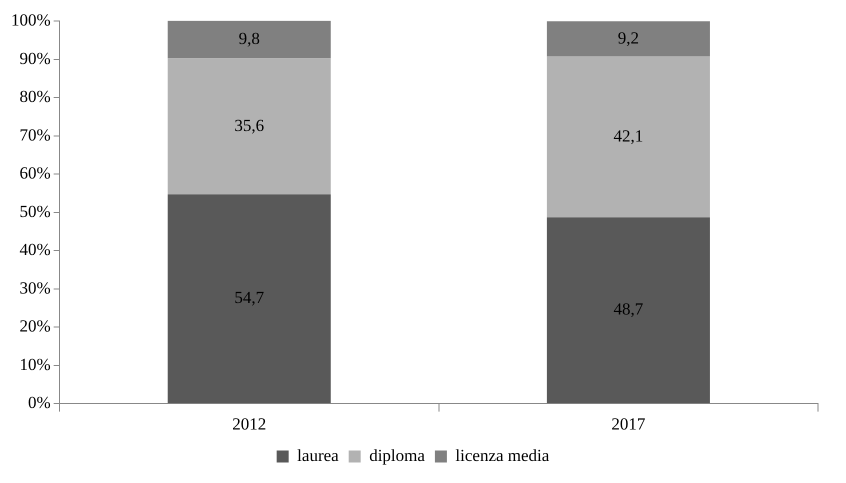 Image resolution: width=846 pixels, height=483 pixels. I want to click on y-tick-label: 30%, so click(35, 288).